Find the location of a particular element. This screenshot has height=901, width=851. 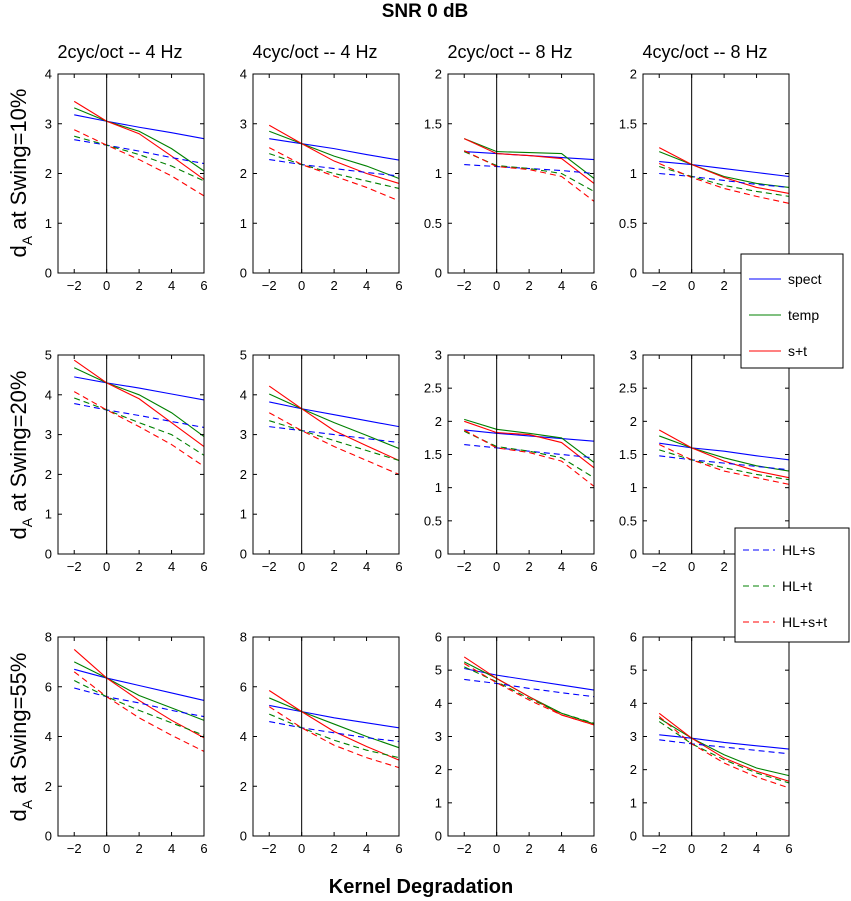

panel-r3-c1: 0 2 4 6 8 −2 0 2 4 6 is located at coordinates (126, 743).